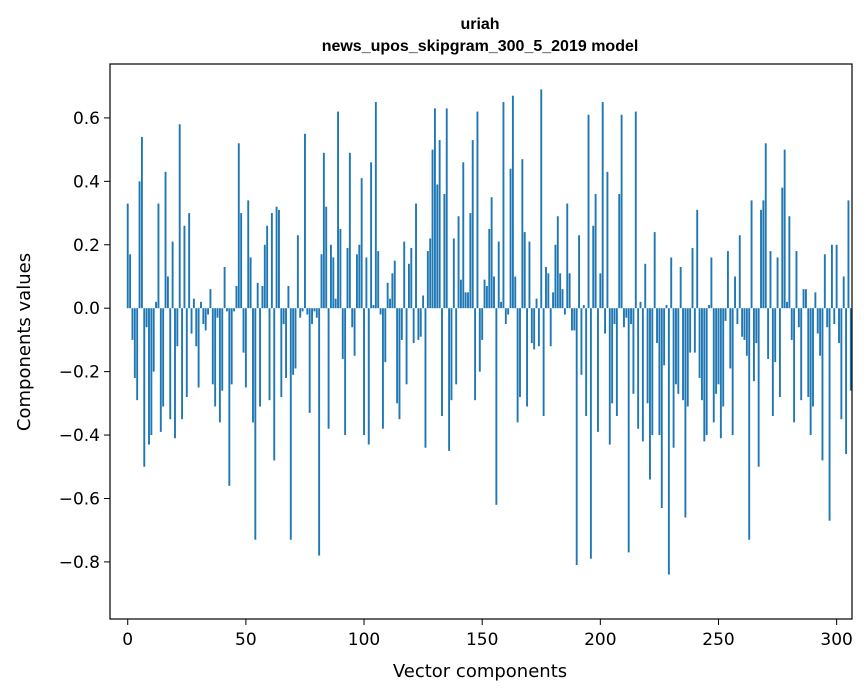 The height and width of the screenshot is (696, 867). Describe the element at coordinates (79, 373) in the screenshot. I see `y-tick-label: −0.2` at that location.